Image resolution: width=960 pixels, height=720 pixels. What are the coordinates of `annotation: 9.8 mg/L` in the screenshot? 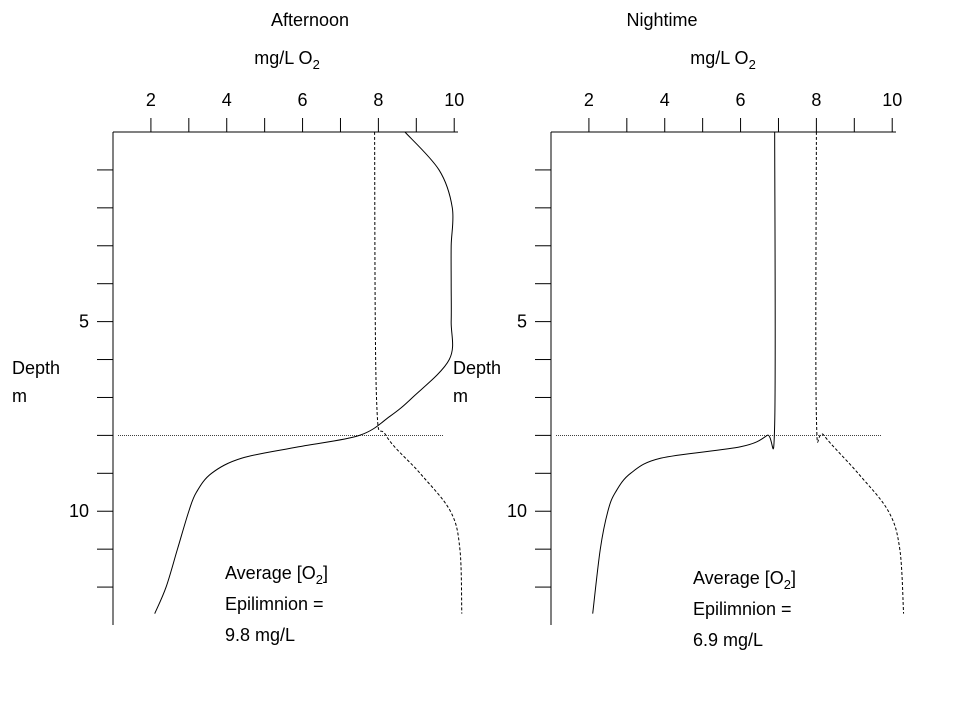 It's located at (260, 635).